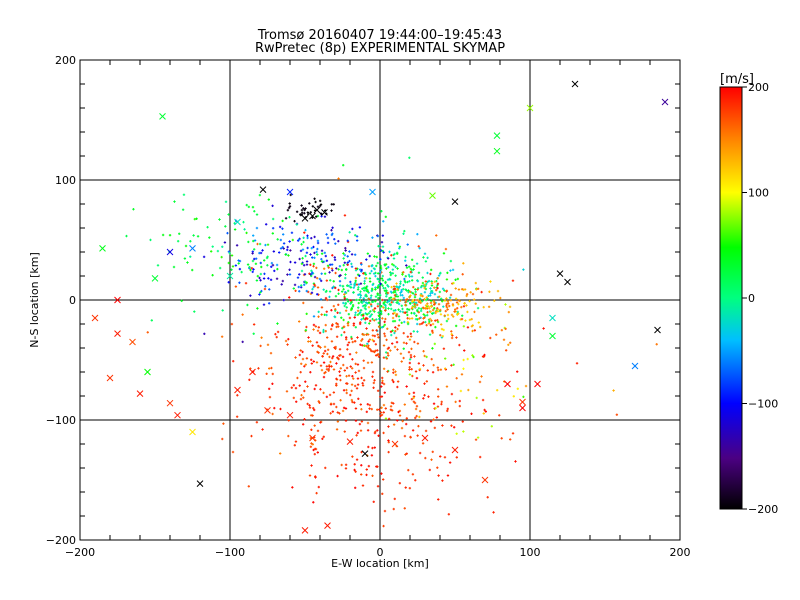 Image resolution: width=800 pixels, height=600 pixels. Describe the element at coordinates (230, 276) in the screenshot. I see `scatter-x-marker` at that location.